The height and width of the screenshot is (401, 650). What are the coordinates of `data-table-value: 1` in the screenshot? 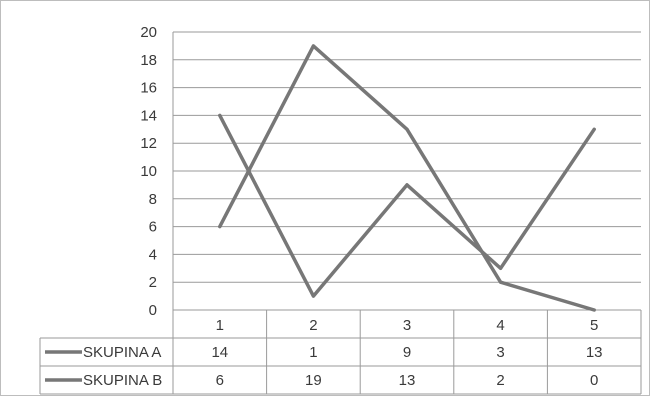 It's located at (313, 352).